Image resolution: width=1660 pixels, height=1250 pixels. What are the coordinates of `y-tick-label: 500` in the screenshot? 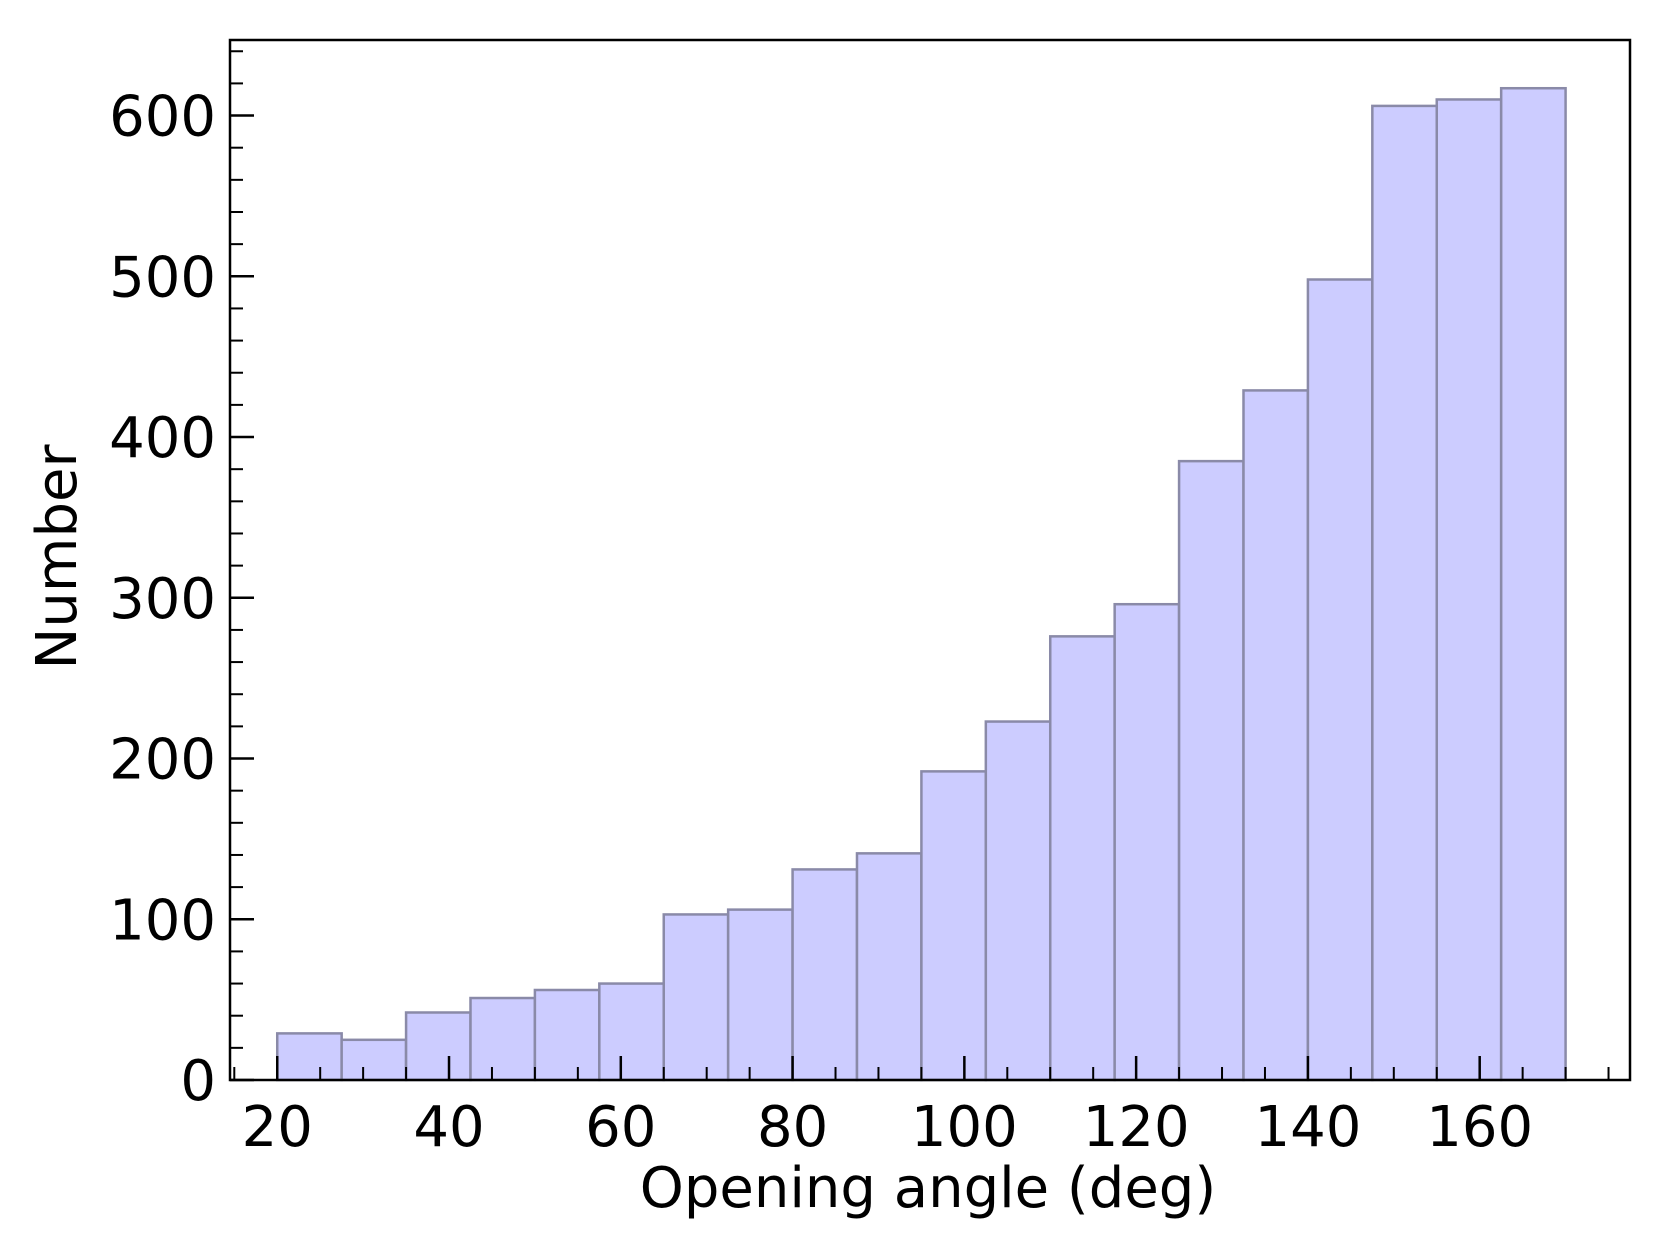 It's located at (162, 277).